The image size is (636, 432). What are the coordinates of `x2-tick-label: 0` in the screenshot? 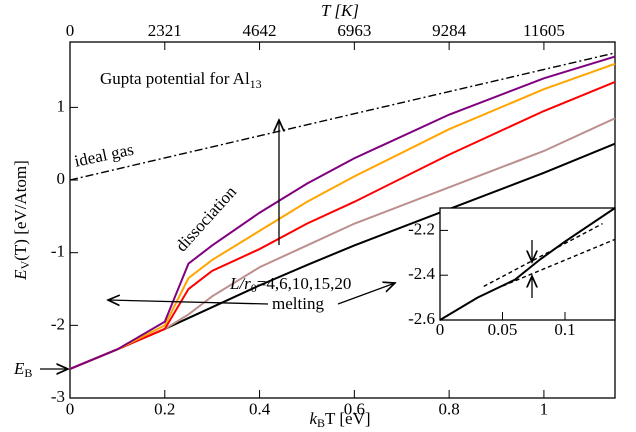 It's located at (70, 30).